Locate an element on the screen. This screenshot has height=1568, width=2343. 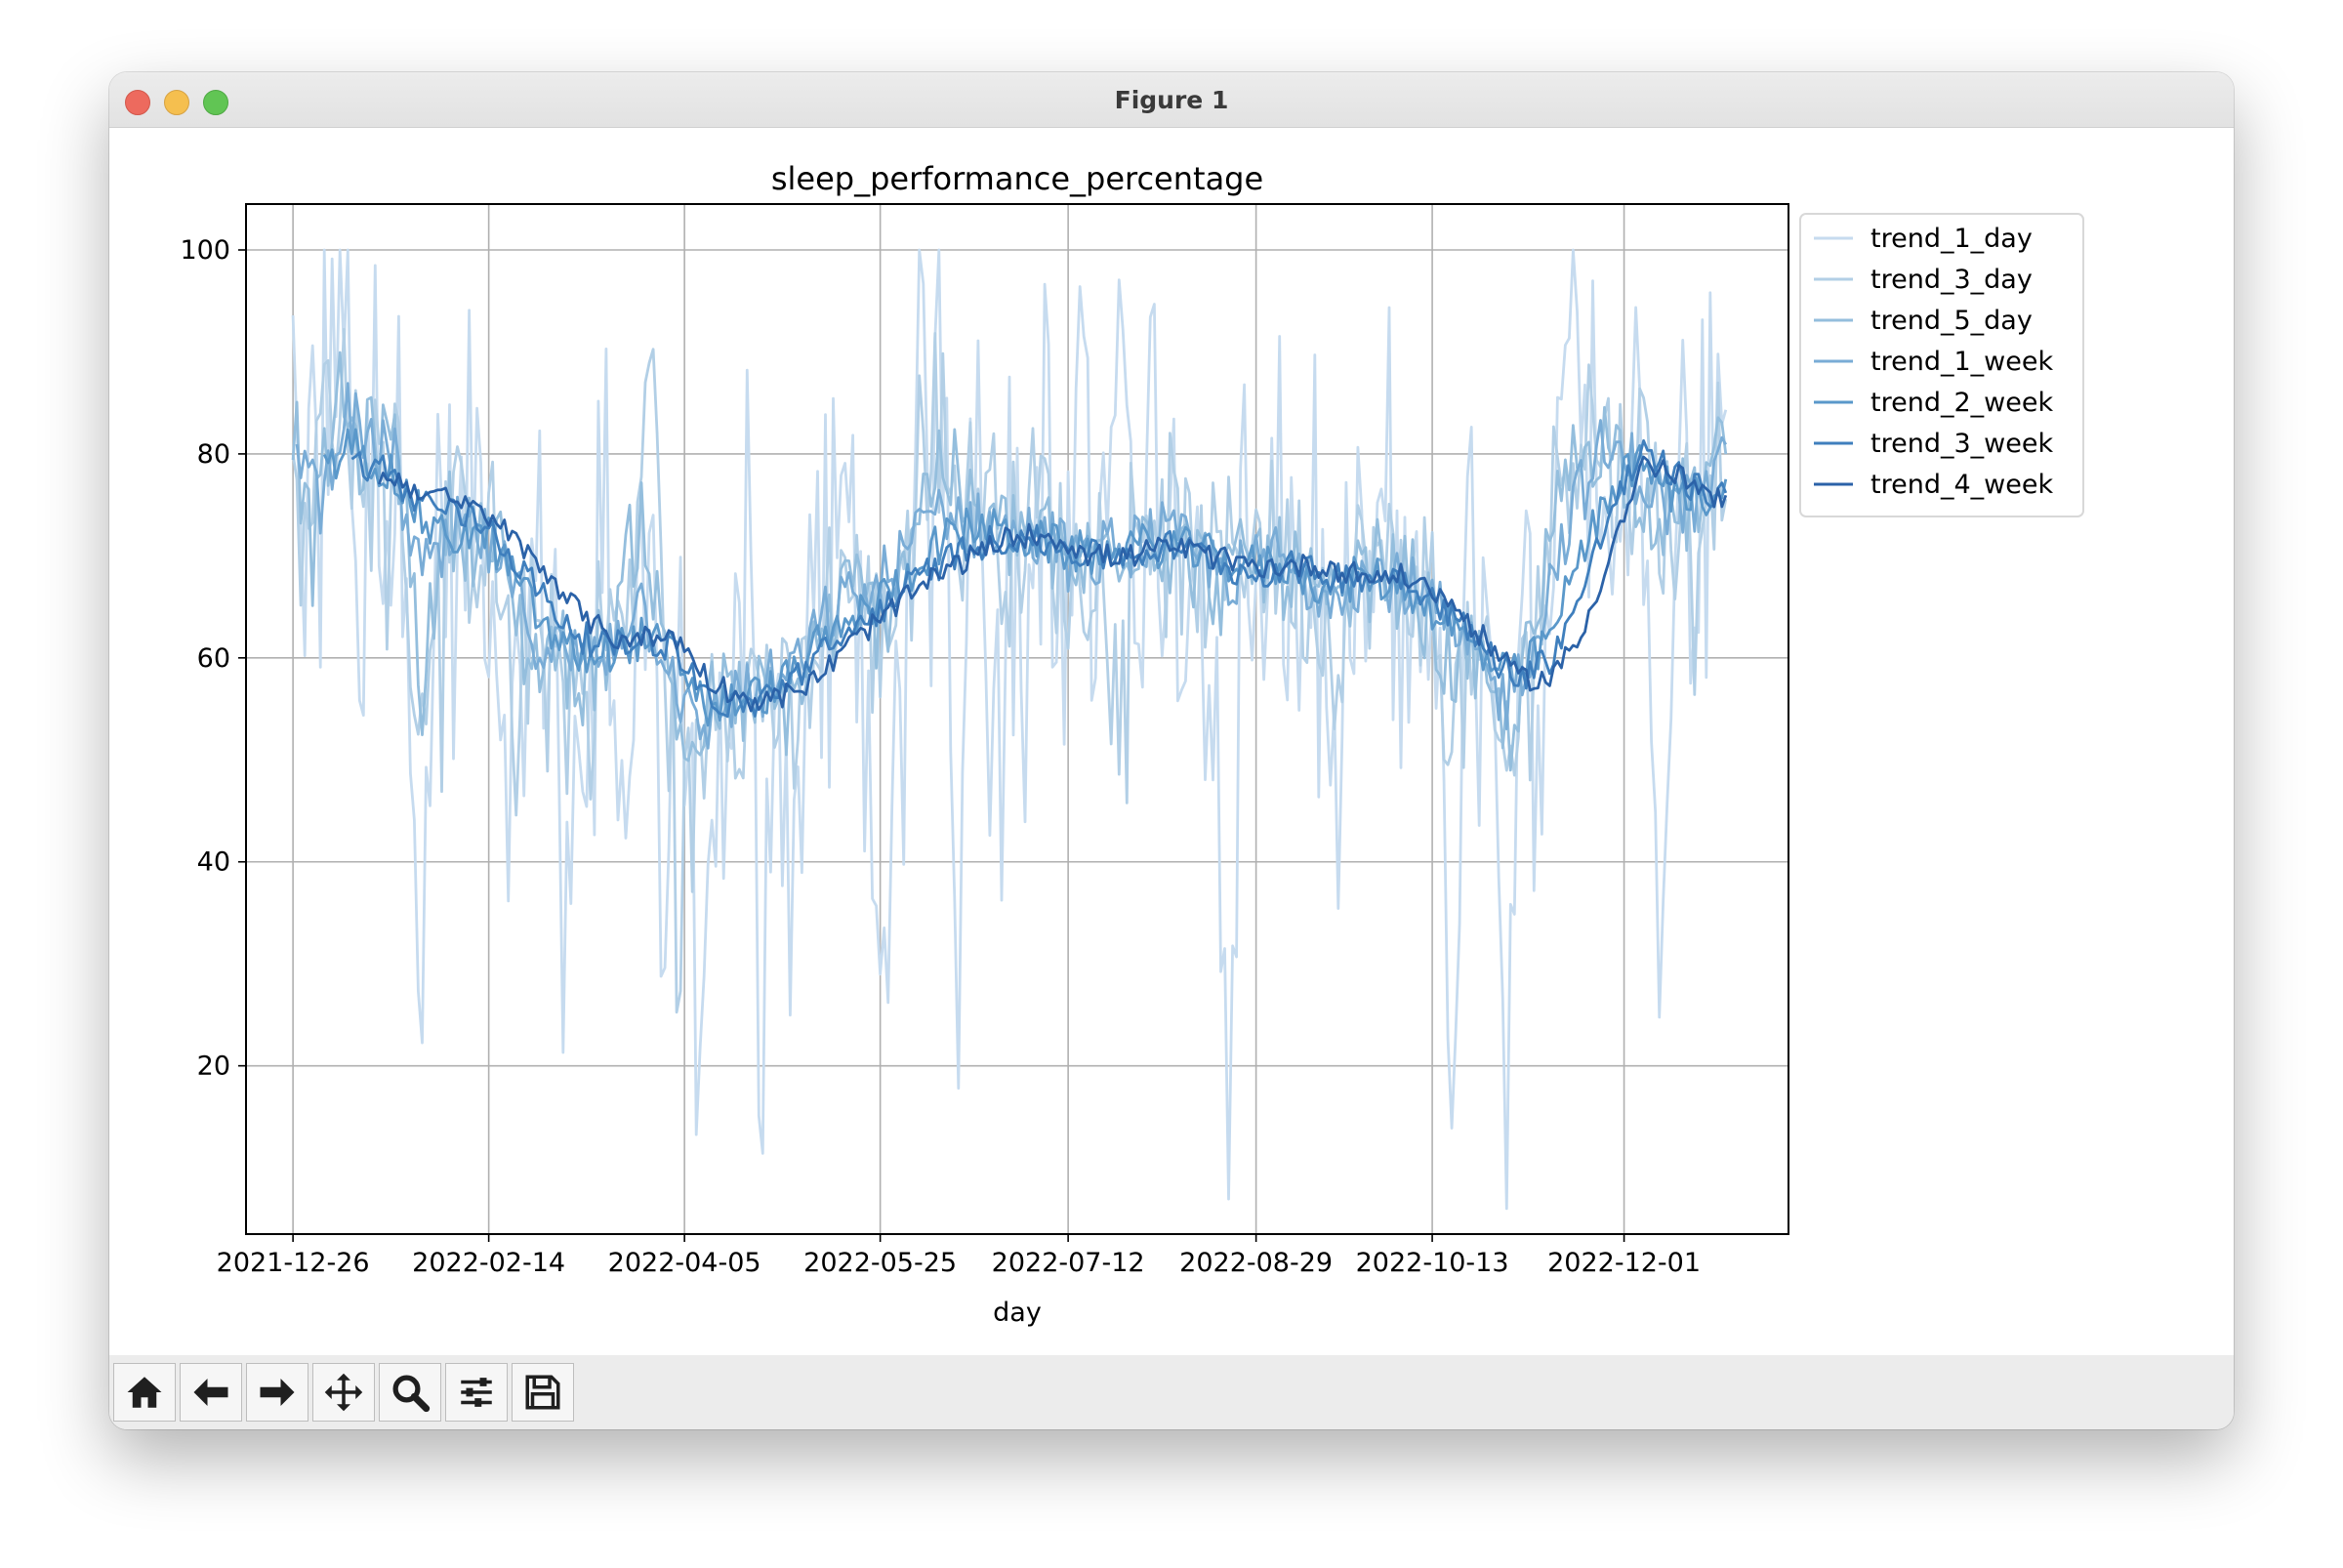
arrow-left-icon is located at coordinates (210, 1392).